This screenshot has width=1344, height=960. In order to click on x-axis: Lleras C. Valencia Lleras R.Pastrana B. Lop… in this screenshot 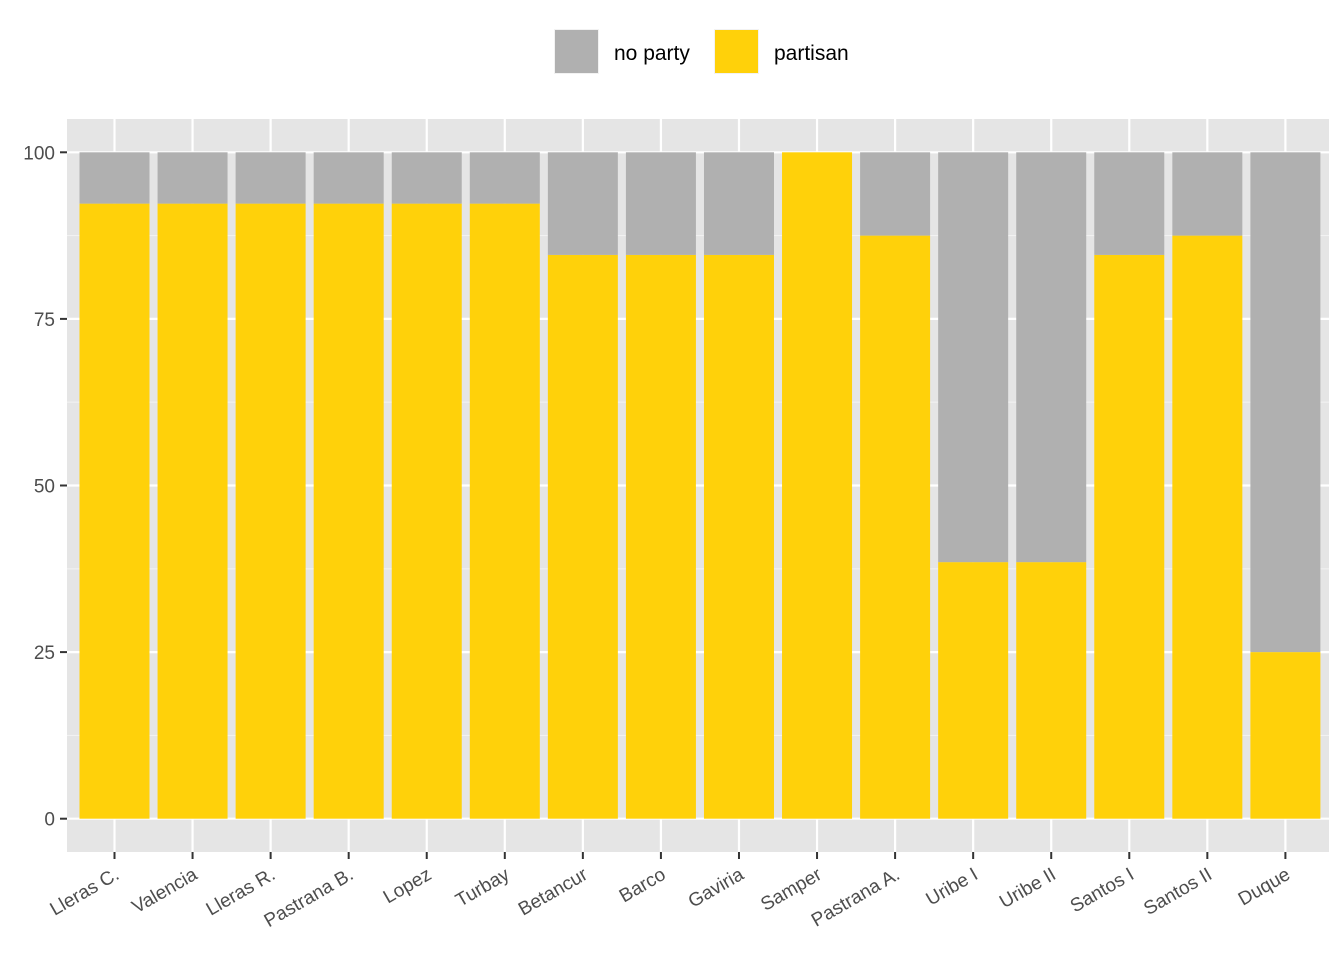, I will do `click(670, 892)`.